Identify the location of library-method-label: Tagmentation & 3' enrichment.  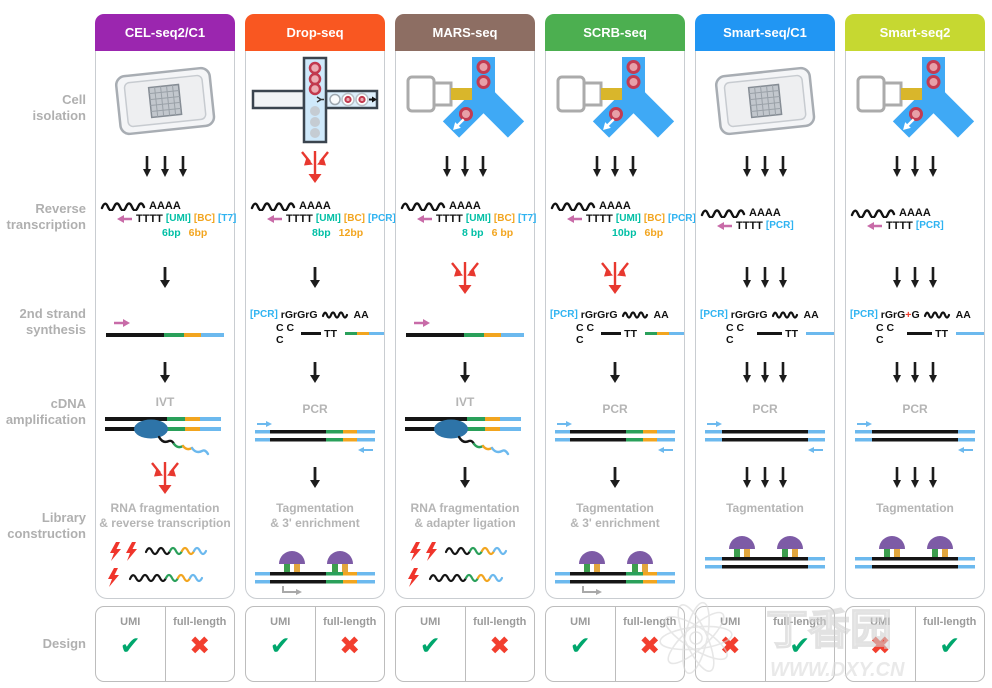
(315, 515).